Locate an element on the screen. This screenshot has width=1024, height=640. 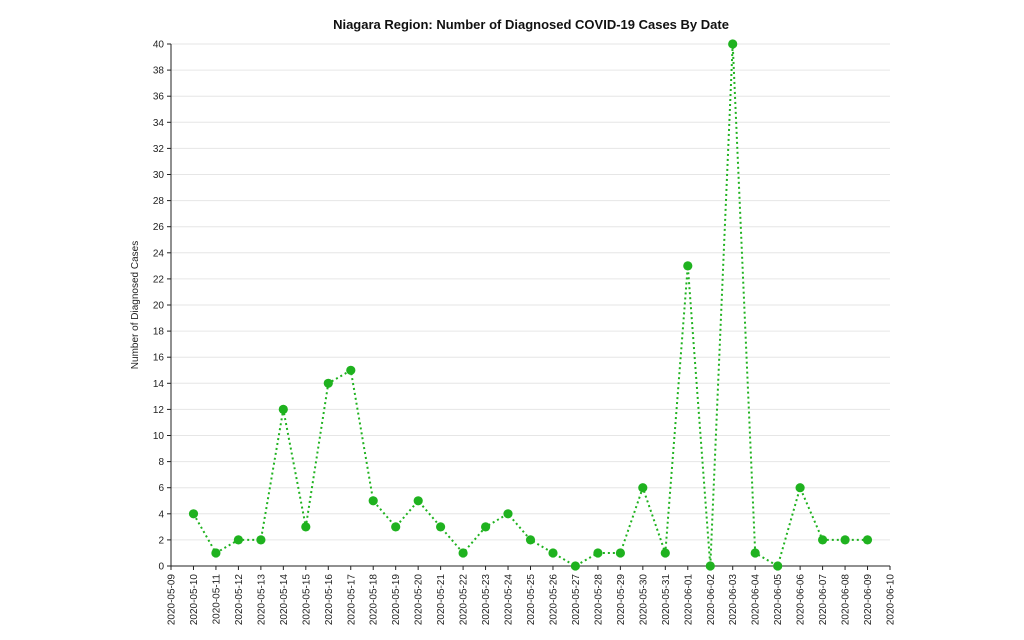
y-tick-label: 0 is located at coordinates (161, 567).